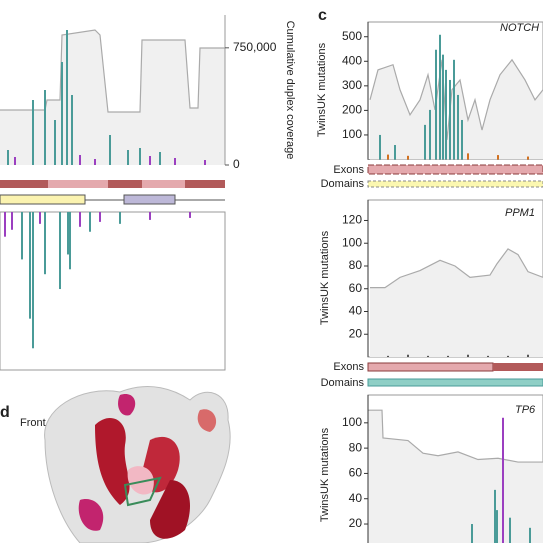 The image size is (543, 543). What do you see at coordinates (5, 412) in the screenshot?
I see `panel-label: d` at bounding box center [5, 412].